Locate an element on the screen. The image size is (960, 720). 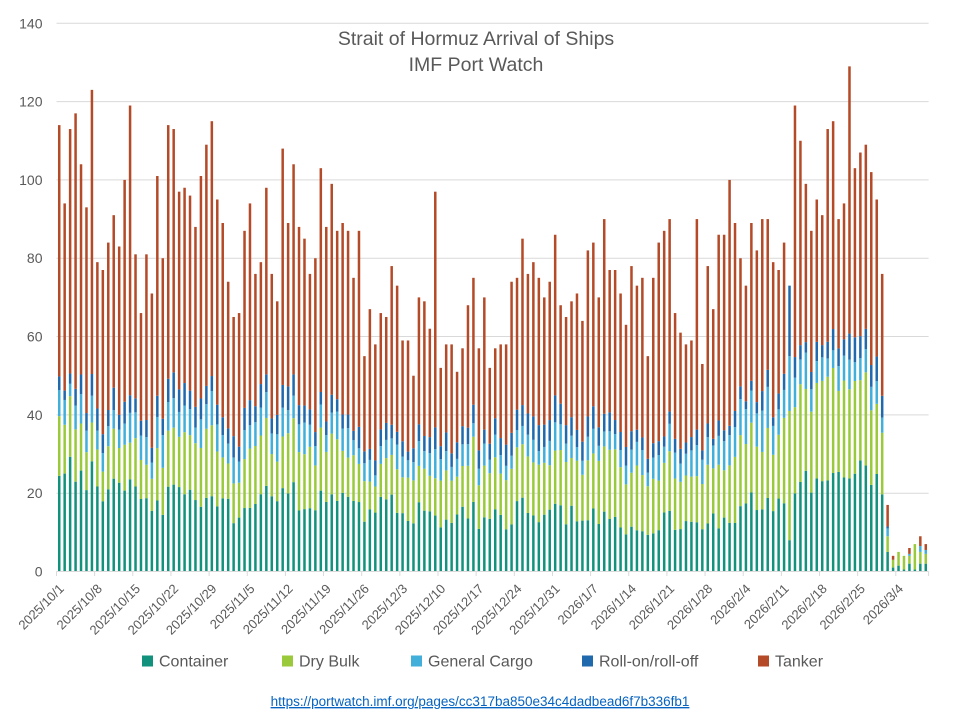
svg-text: Dry Bulk is located at coordinates (329, 662).